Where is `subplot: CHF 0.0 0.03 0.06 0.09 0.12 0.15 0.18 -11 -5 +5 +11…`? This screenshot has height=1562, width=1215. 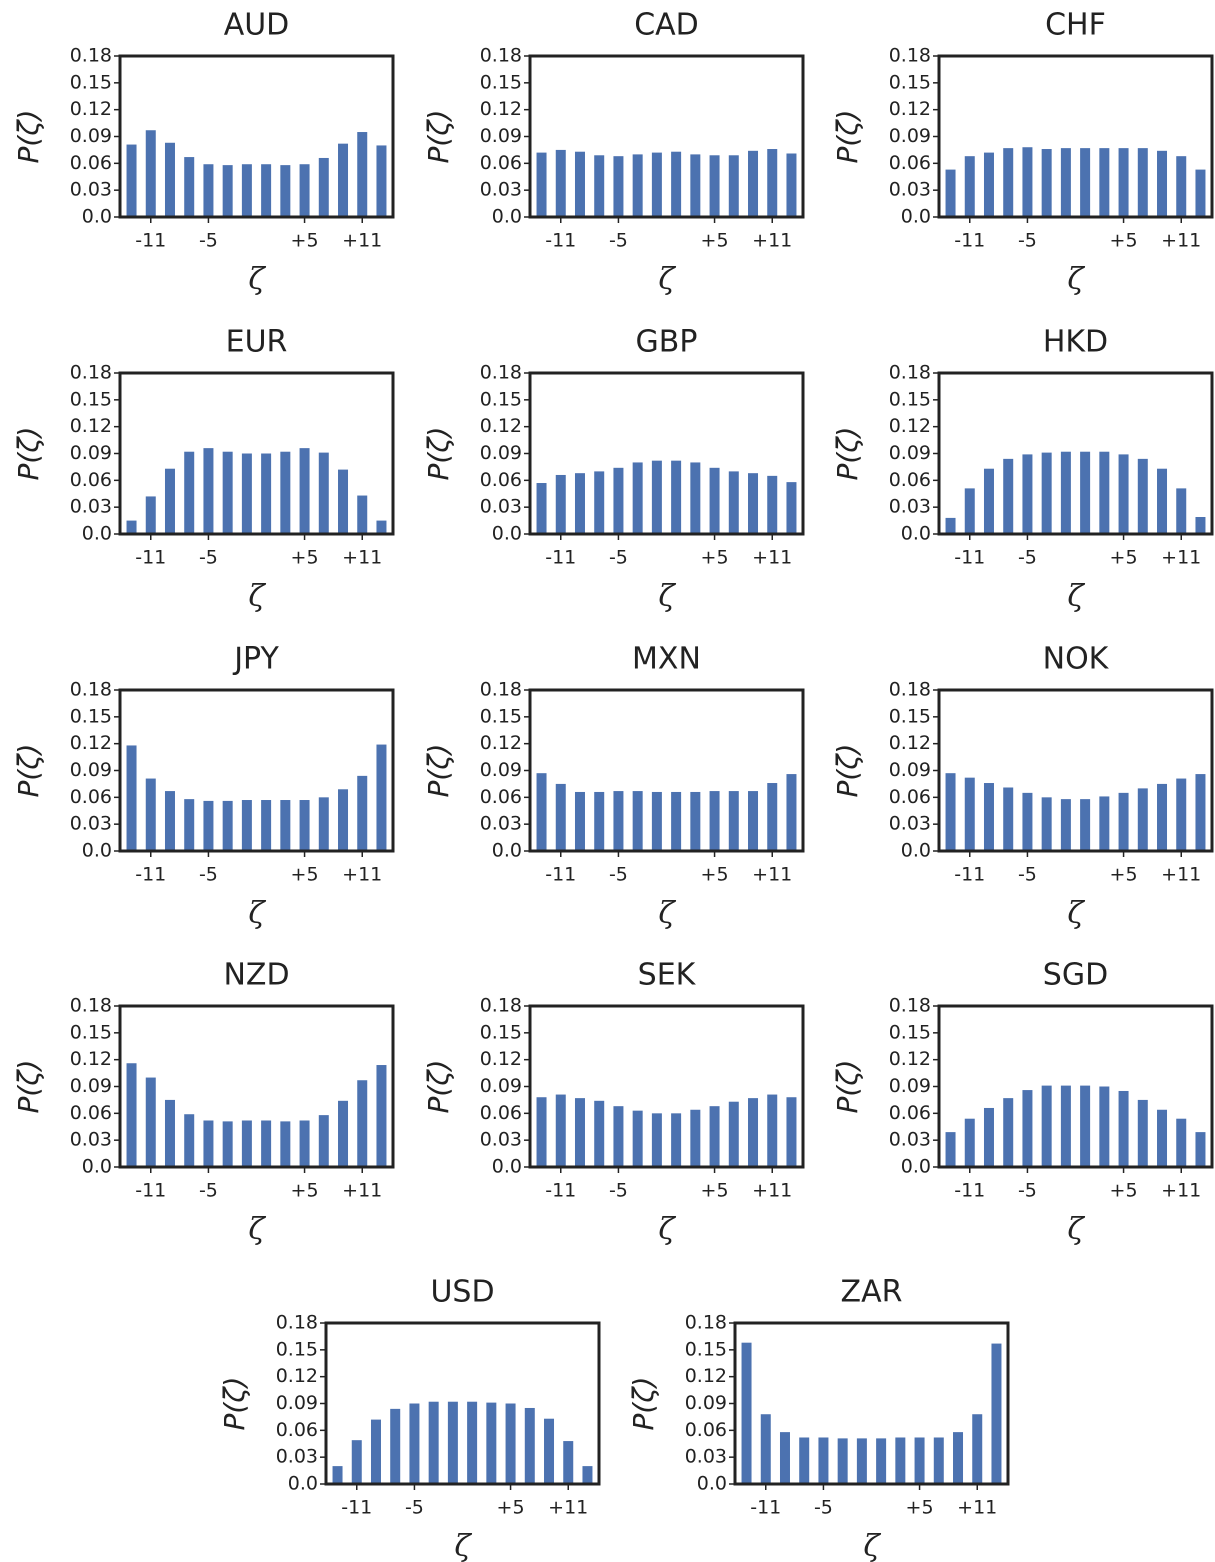 subplot: CHF 0.0 0.03 0.06 0.09 0.12 0.15 0.18 -11 -5 +5 +11… is located at coordinates (1022, 152).